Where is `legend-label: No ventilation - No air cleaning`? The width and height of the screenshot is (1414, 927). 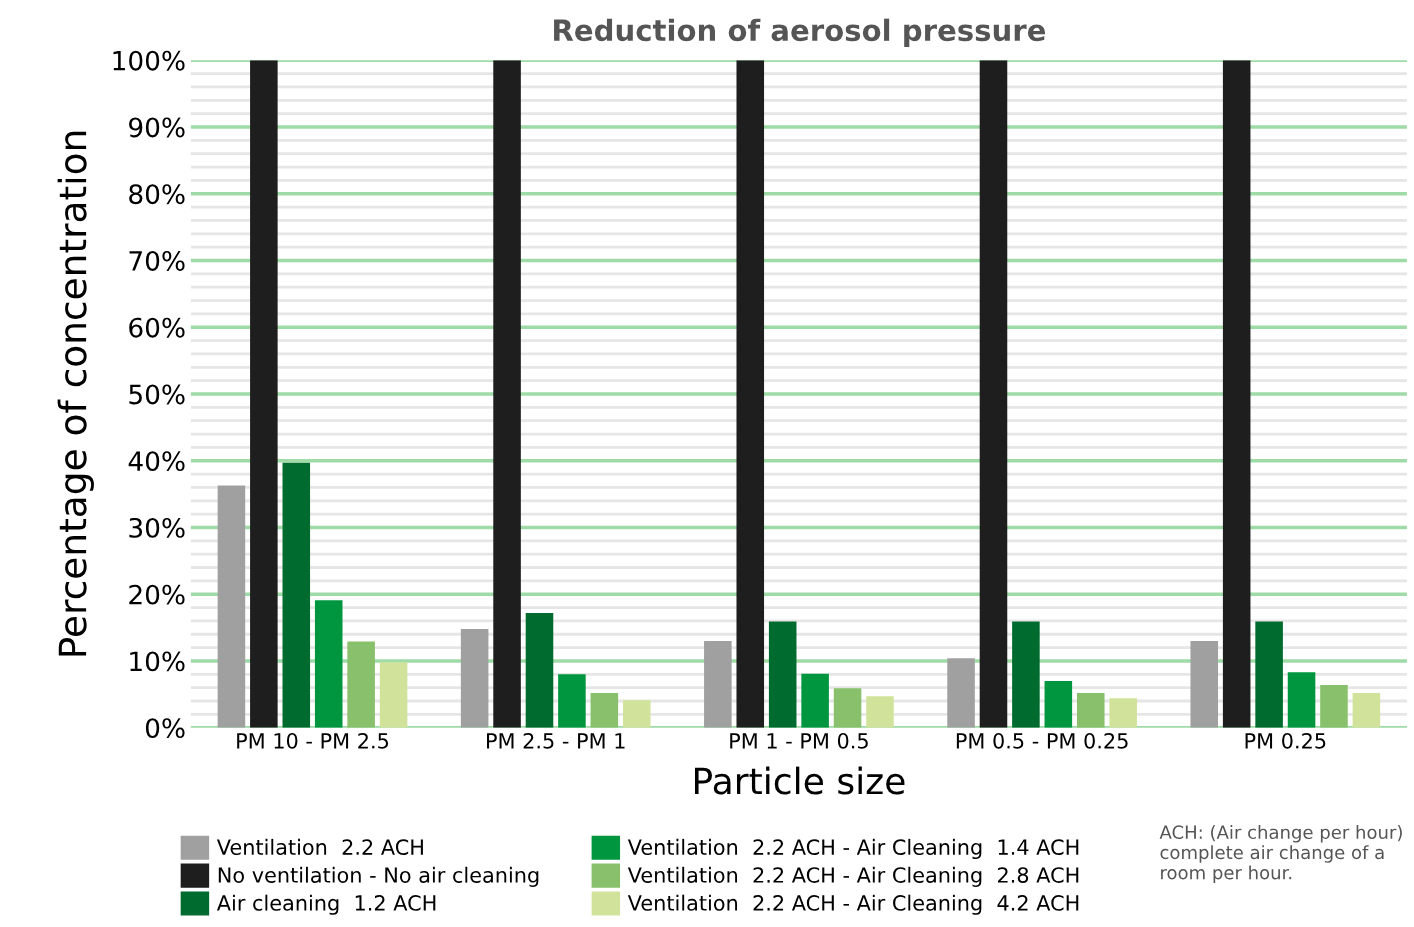
legend-label: No ventilation - No air cleaning is located at coordinates (378, 876).